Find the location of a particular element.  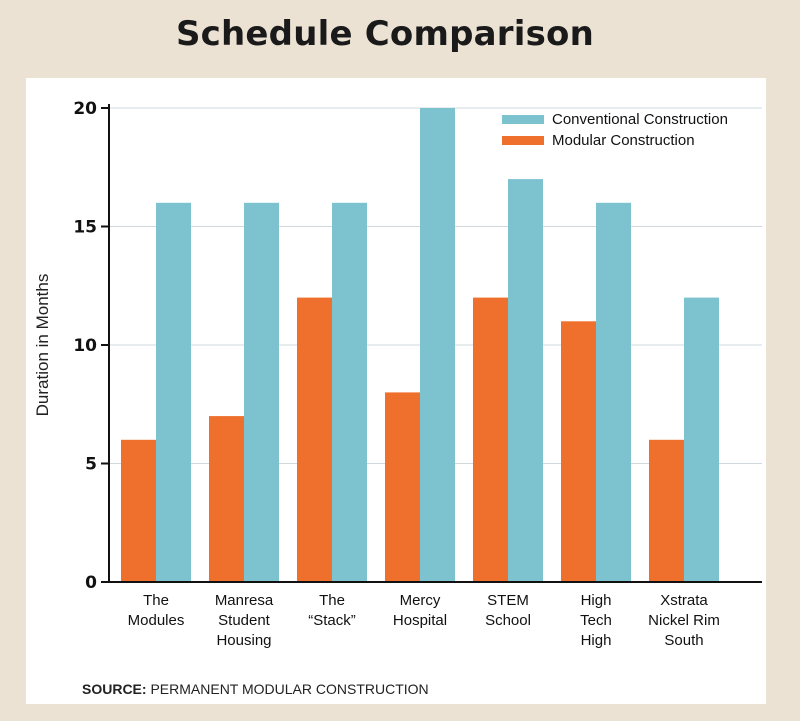

y-tick-label: 10 is located at coordinates (85, 346).